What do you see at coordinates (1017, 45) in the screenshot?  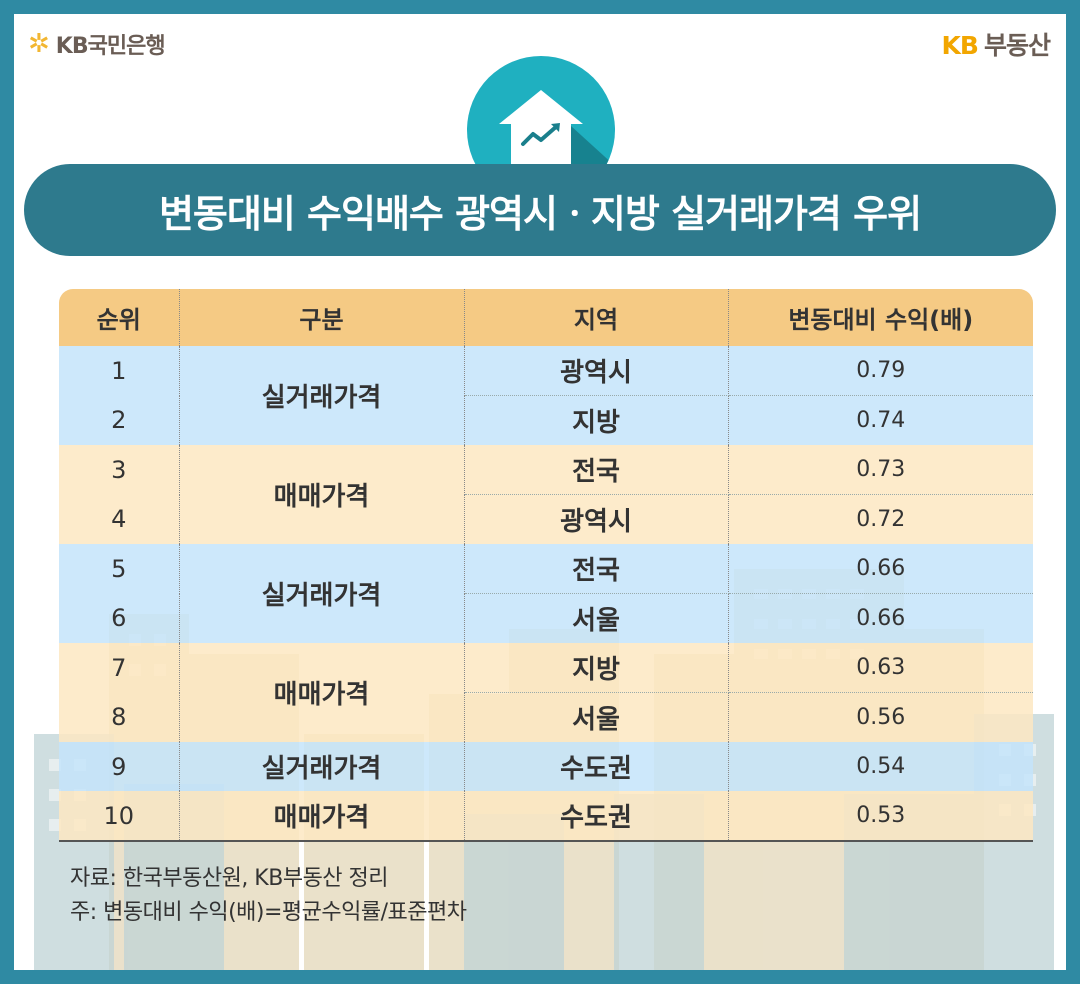 I see `kb-realestate-logo-suffix: 부동산` at bounding box center [1017, 45].